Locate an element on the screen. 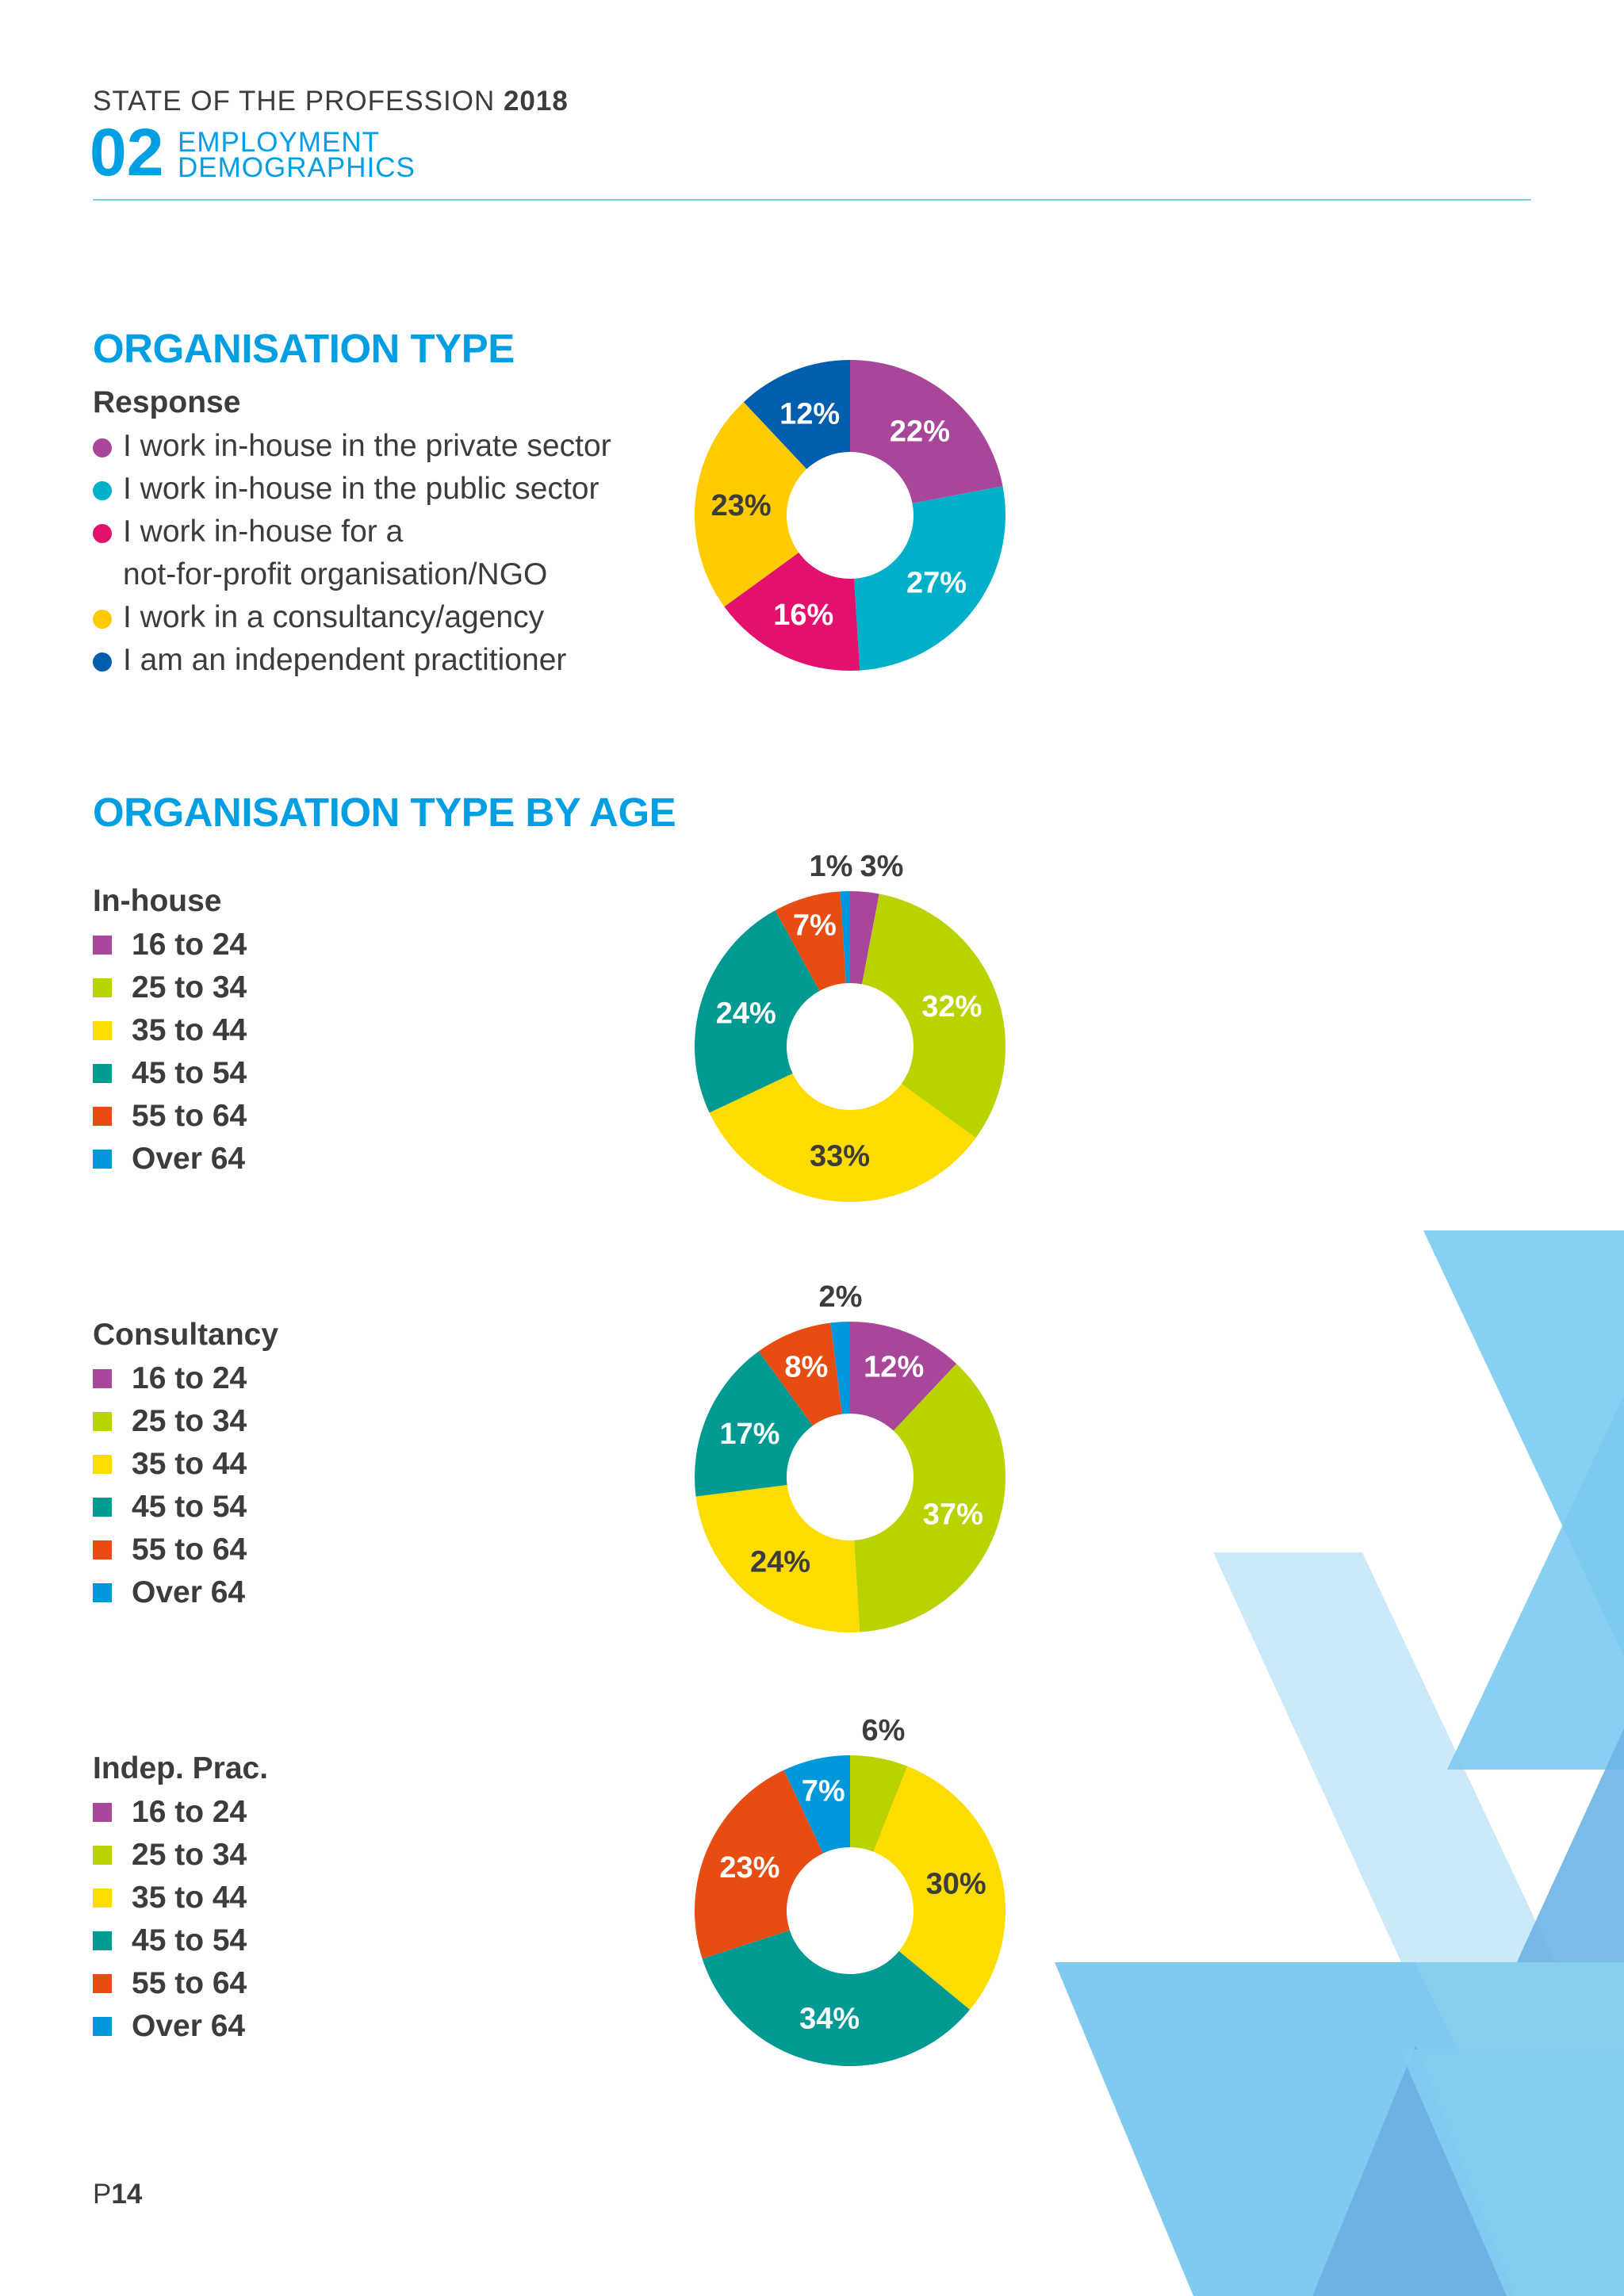  slice-label: 8% is located at coordinates (806, 1368).